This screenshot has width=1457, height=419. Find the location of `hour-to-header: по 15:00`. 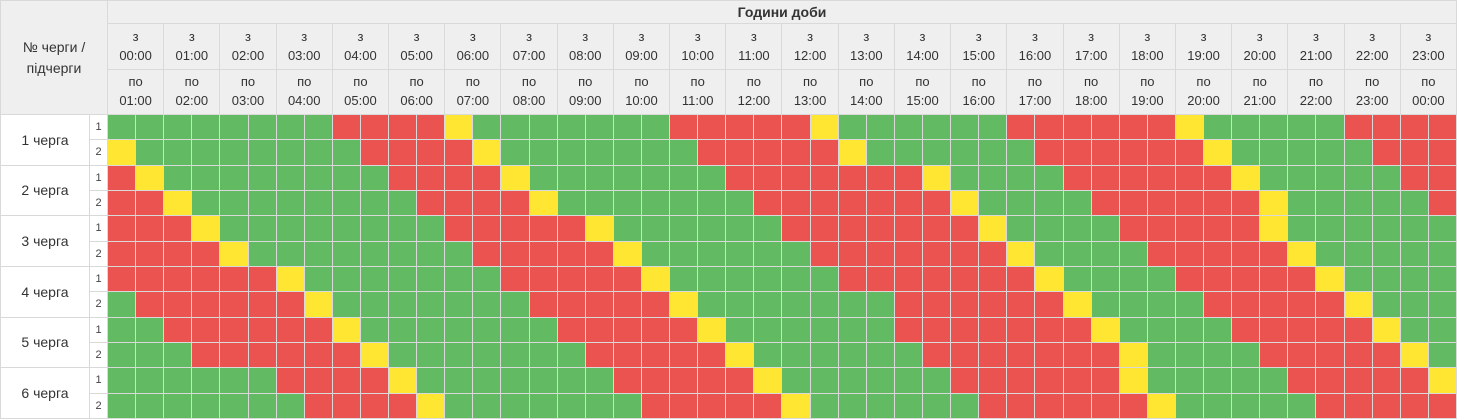

hour-to-header: по 15:00 is located at coordinates (922, 92).